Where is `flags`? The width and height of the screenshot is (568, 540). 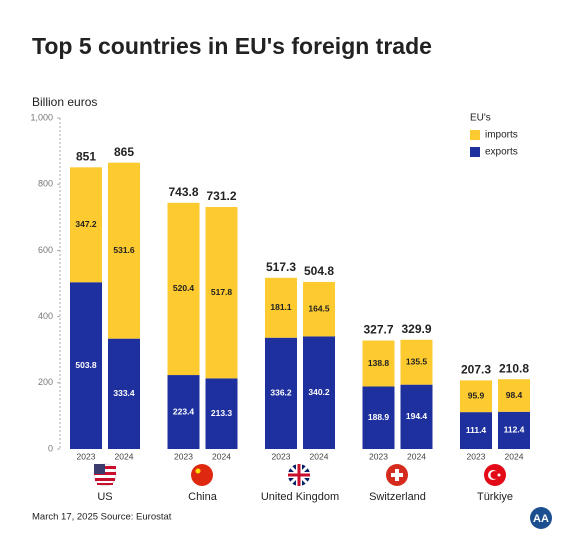
flags is located at coordinates (299, 475).